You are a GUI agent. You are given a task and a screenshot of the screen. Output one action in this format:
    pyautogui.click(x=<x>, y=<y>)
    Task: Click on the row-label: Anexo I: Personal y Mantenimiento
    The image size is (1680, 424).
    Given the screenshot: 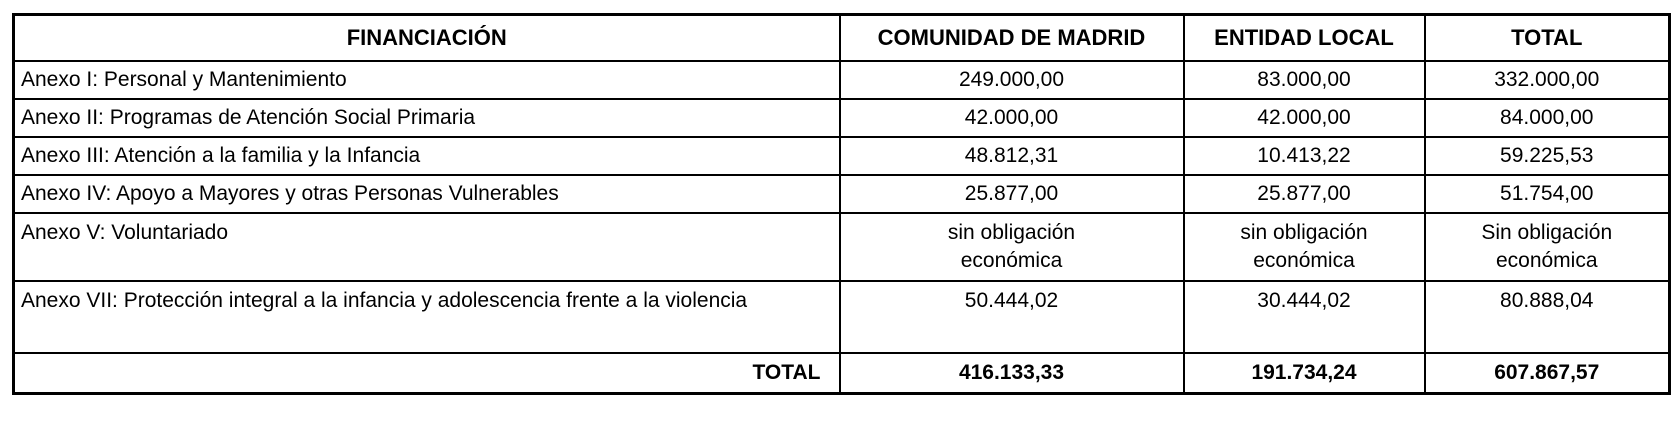 What is the action you would take?
    pyautogui.click(x=426, y=80)
    